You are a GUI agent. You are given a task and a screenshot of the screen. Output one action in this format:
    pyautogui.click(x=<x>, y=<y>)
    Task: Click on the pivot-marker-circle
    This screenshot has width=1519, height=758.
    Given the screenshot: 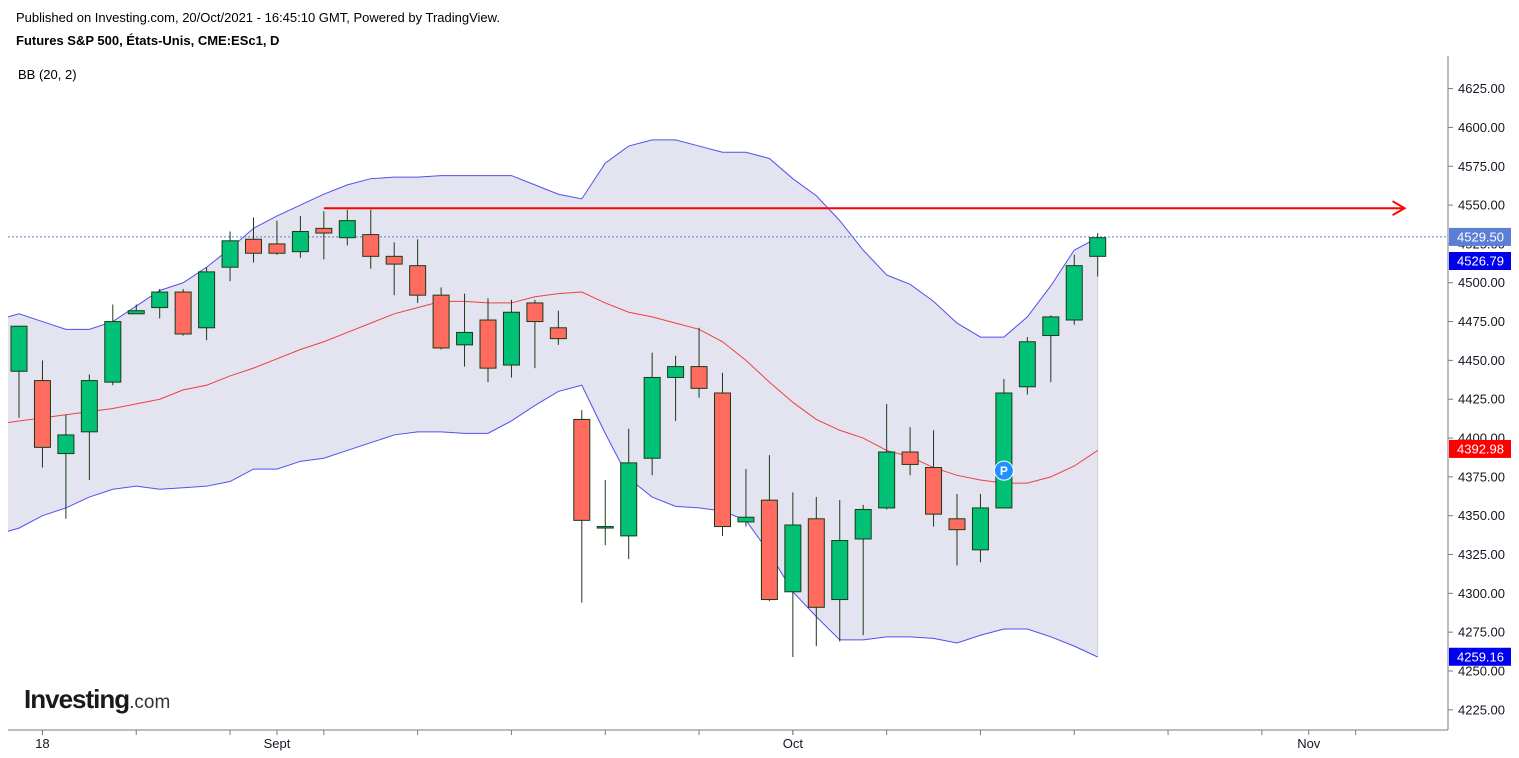 What is the action you would take?
    pyautogui.click(x=1003, y=470)
    